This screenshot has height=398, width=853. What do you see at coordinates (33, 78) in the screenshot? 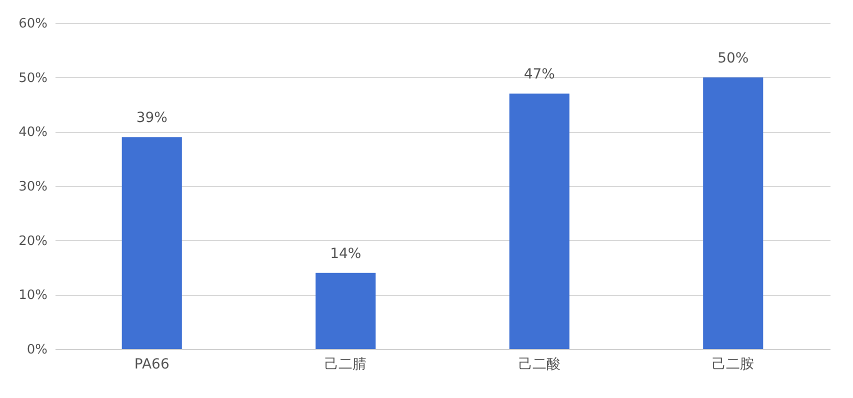
I see `y-tick-label: 50%` at bounding box center [33, 78].